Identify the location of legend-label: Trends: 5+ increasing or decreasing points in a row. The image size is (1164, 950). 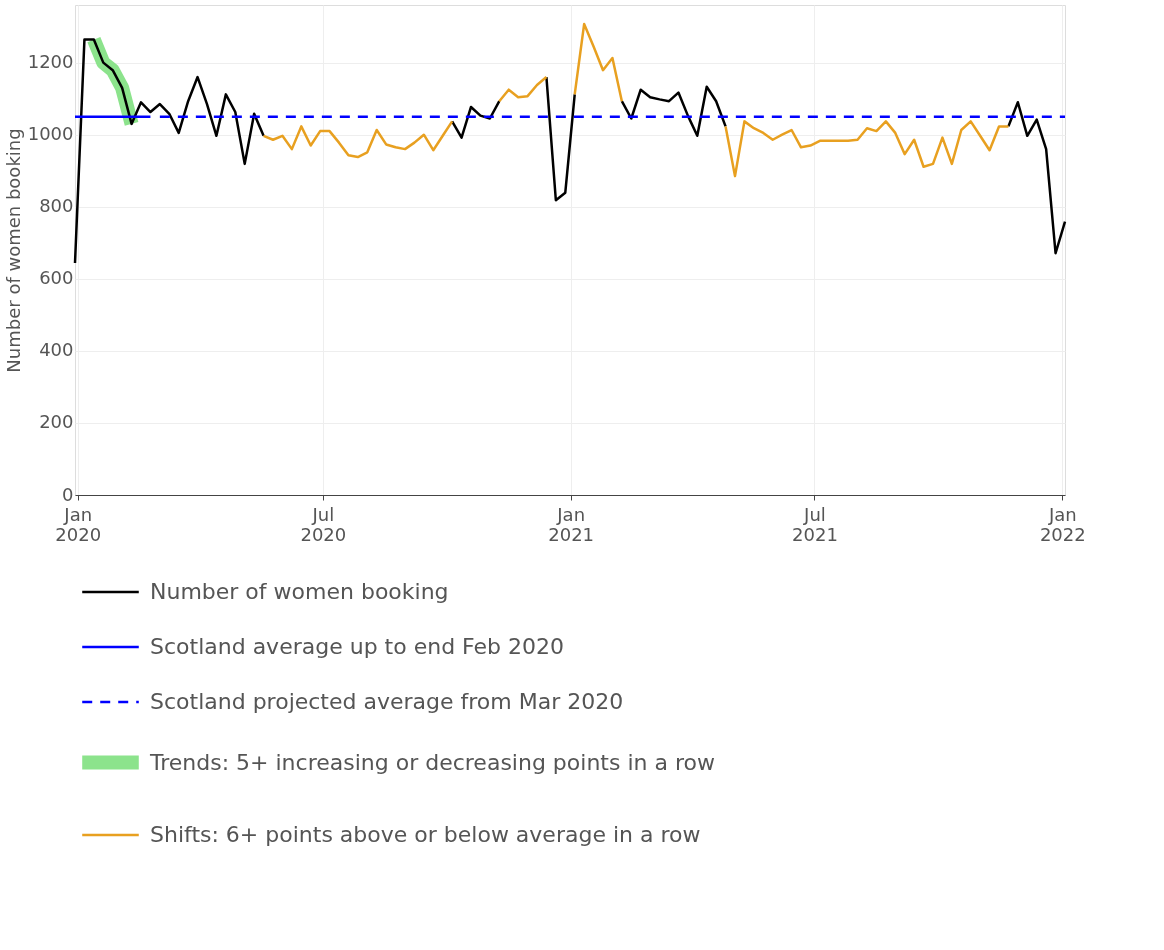
(432, 762).